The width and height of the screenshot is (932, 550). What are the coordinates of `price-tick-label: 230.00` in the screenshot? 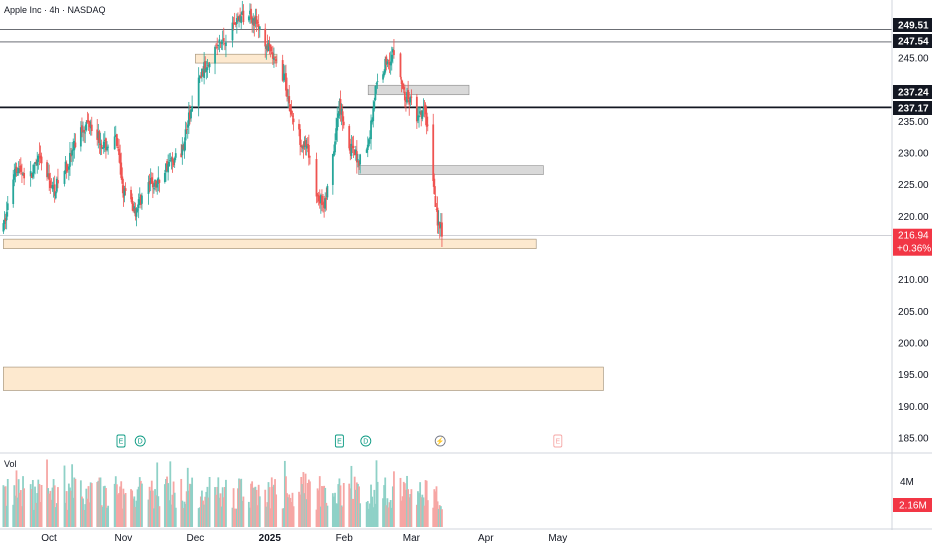 It's located at (913, 154).